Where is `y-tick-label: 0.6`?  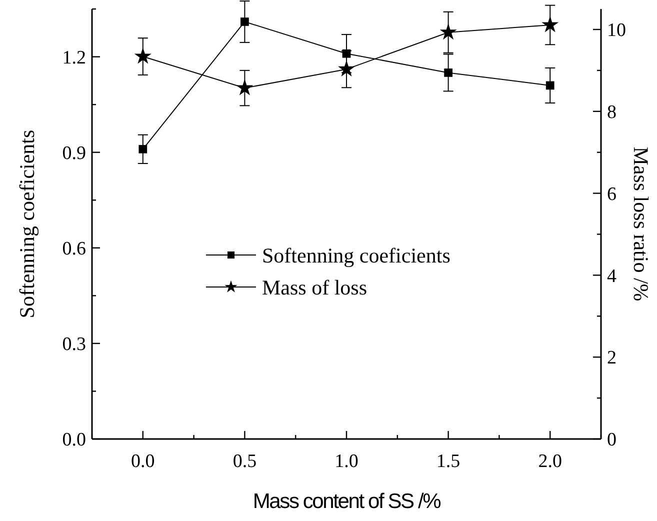
y-tick-label: 0.6 is located at coordinates (74, 249).